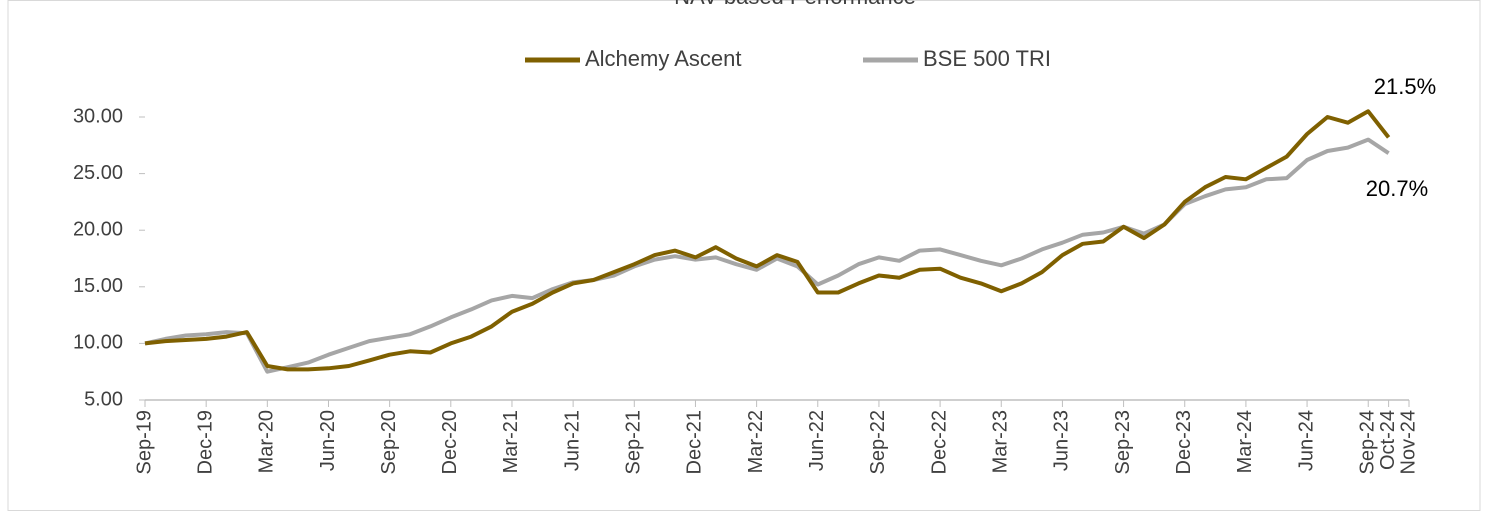  What do you see at coordinates (205, 442) in the screenshot?
I see `x-tick-label: Dec-19` at bounding box center [205, 442].